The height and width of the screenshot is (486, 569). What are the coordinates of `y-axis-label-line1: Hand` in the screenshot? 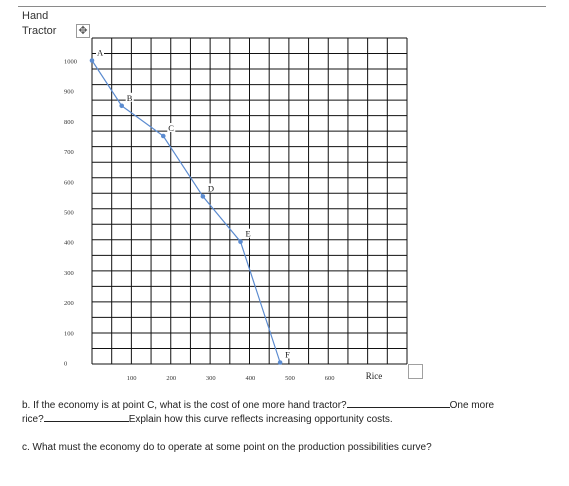 It's located at (35, 16).